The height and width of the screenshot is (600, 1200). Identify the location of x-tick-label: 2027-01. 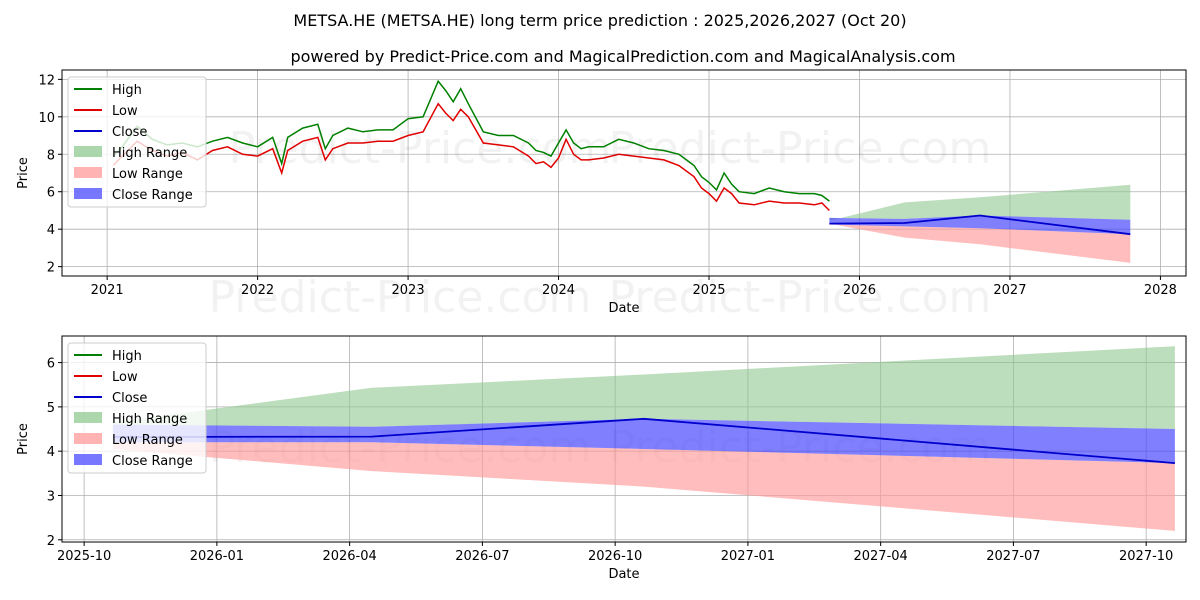
(748, 556).